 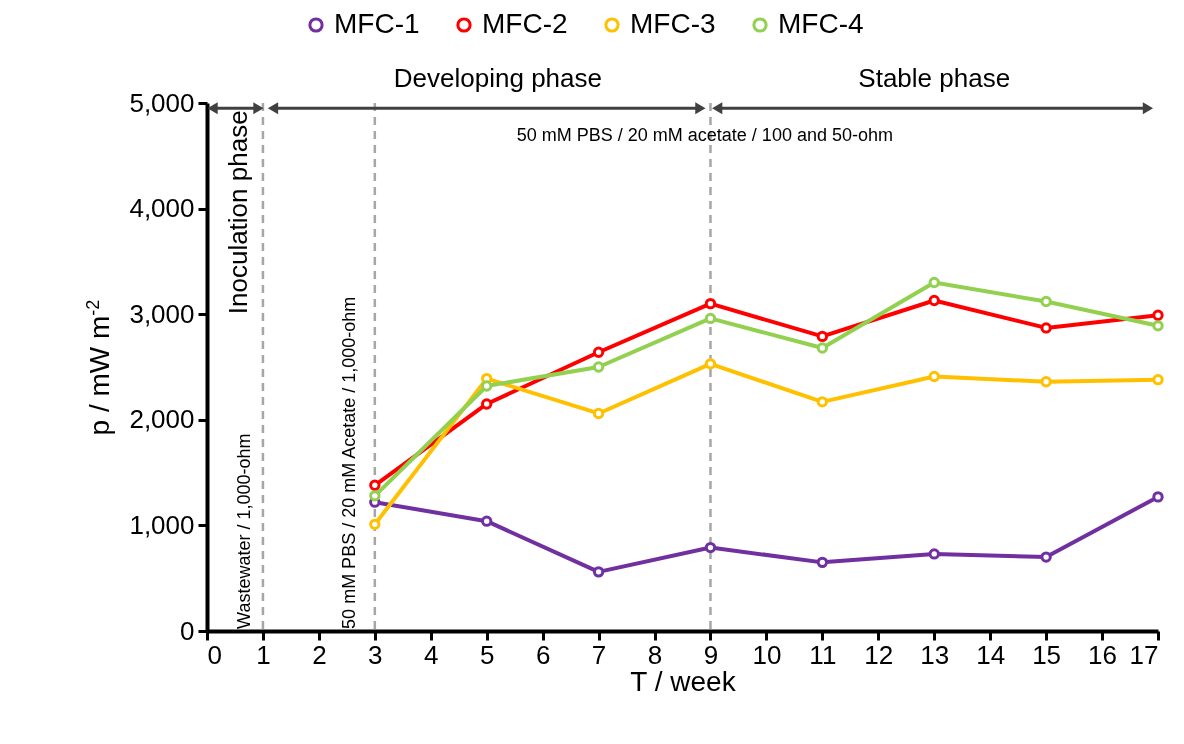 What do you see at coordinates (319, 654) in the screenshot?
I see `x-tick-label: 2` at bounding box center [319, 654].